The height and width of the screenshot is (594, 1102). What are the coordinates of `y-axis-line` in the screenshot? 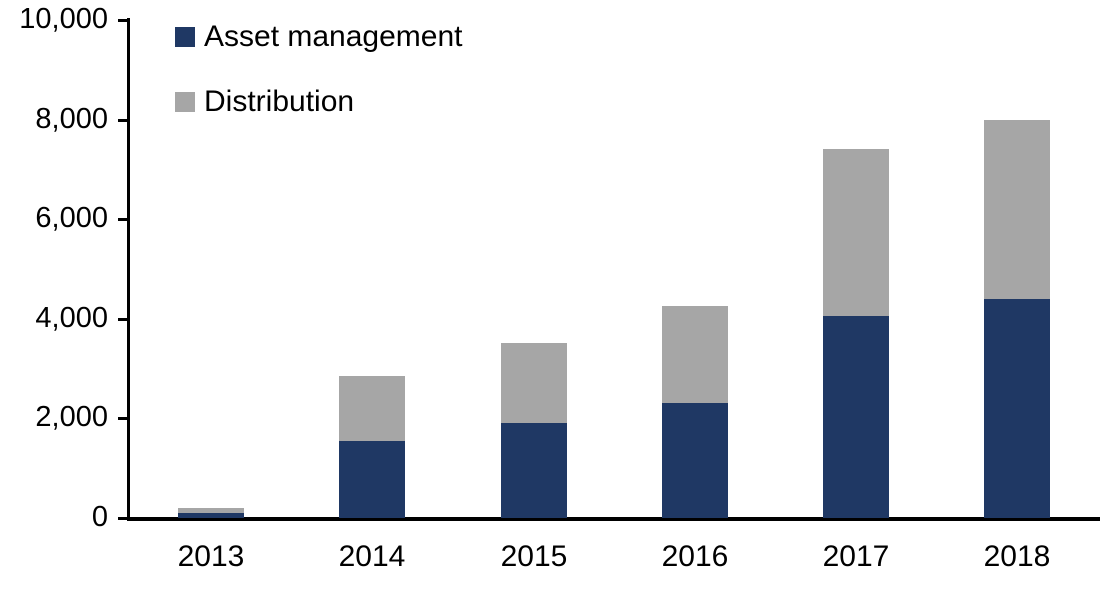 It's located at (128, 269).